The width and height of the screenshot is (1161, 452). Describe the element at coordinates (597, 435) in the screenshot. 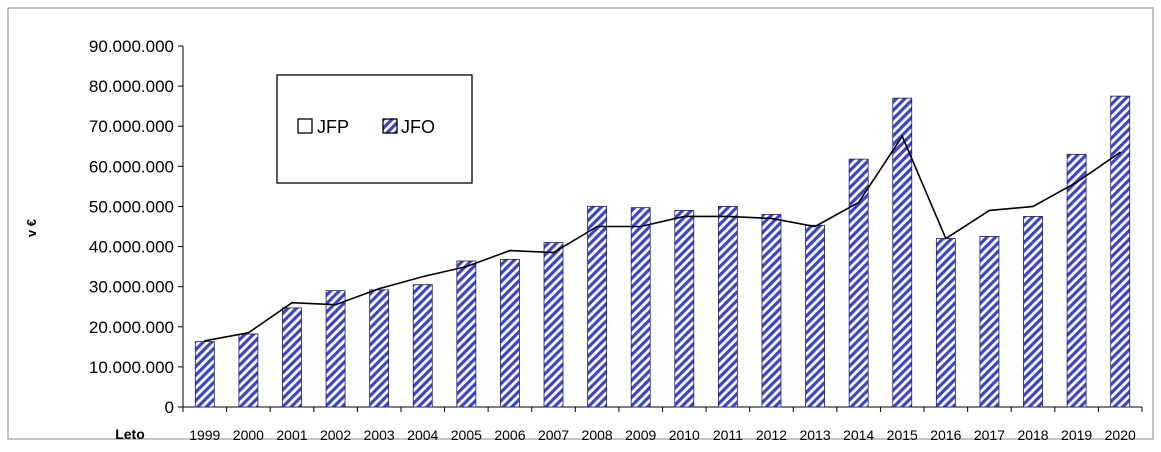

I see `x-tick-label: 2008` at that location.